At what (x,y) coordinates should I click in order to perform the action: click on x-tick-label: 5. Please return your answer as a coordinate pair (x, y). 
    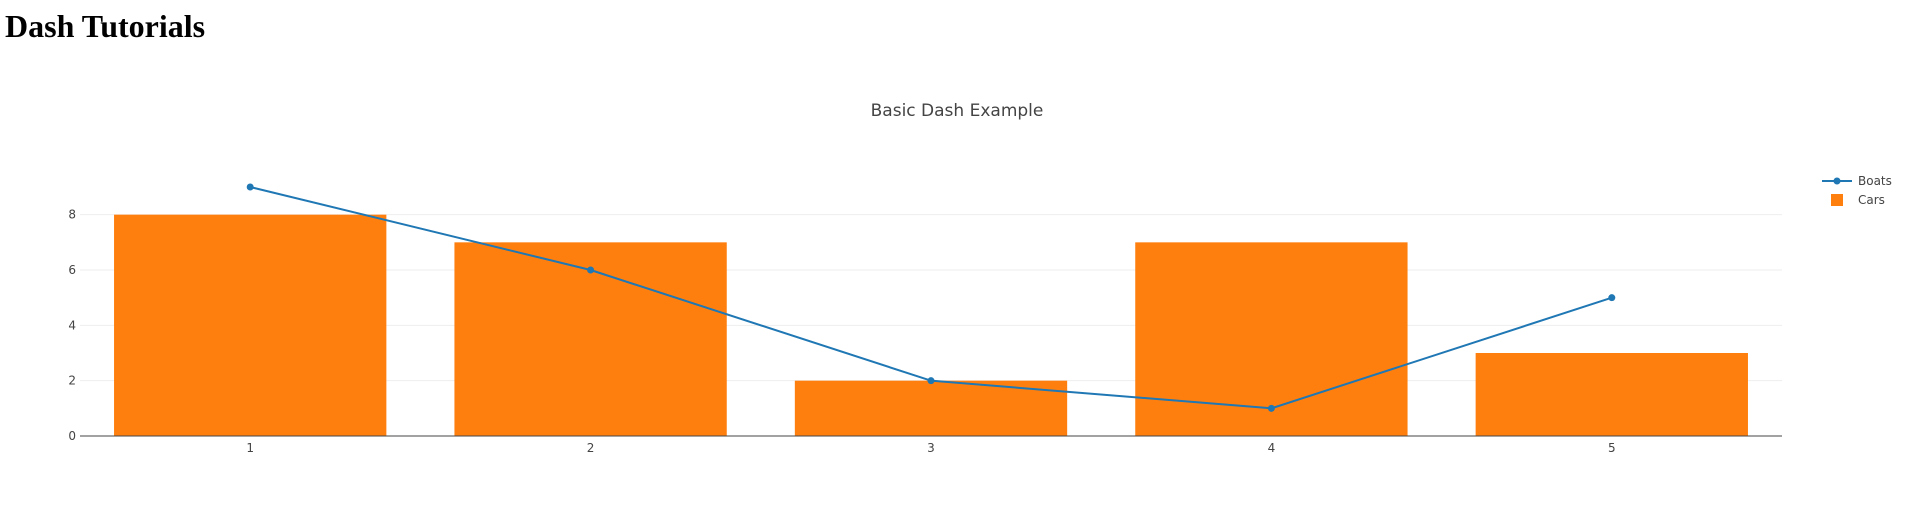
    Looking at the image, I should click on (1612, 448).